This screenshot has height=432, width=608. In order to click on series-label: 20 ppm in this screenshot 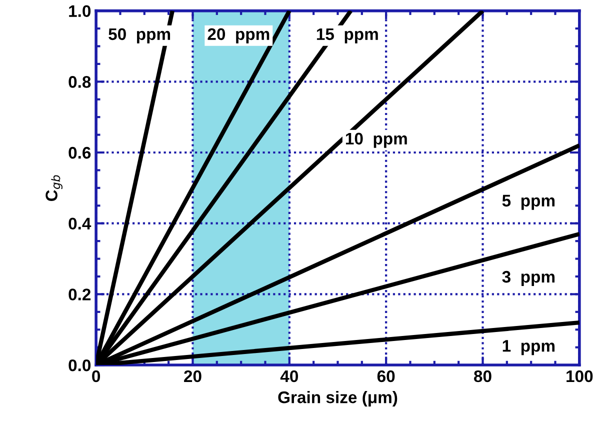, I will do `click(239, 36)`.